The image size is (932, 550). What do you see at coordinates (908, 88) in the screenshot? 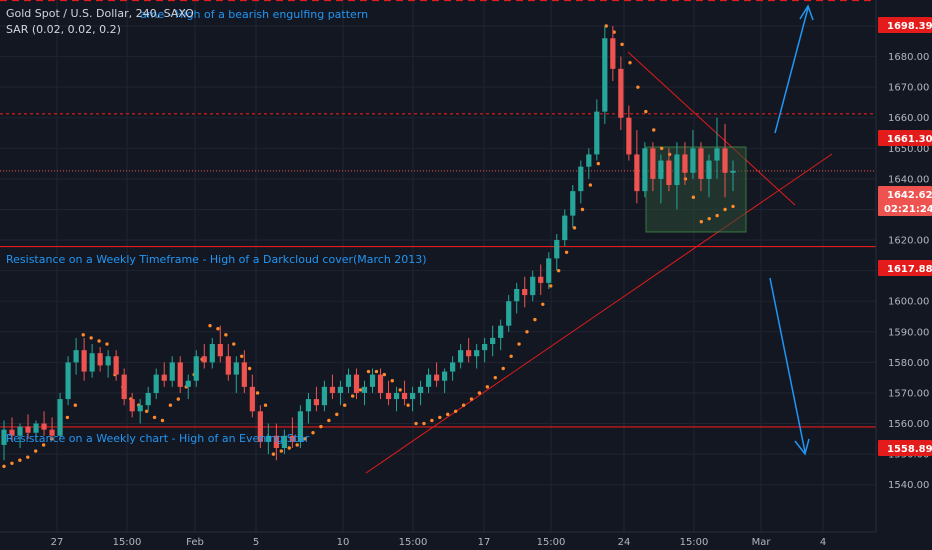
I see `price-tick-label: 1670.00` at bounding box center [908, 88].